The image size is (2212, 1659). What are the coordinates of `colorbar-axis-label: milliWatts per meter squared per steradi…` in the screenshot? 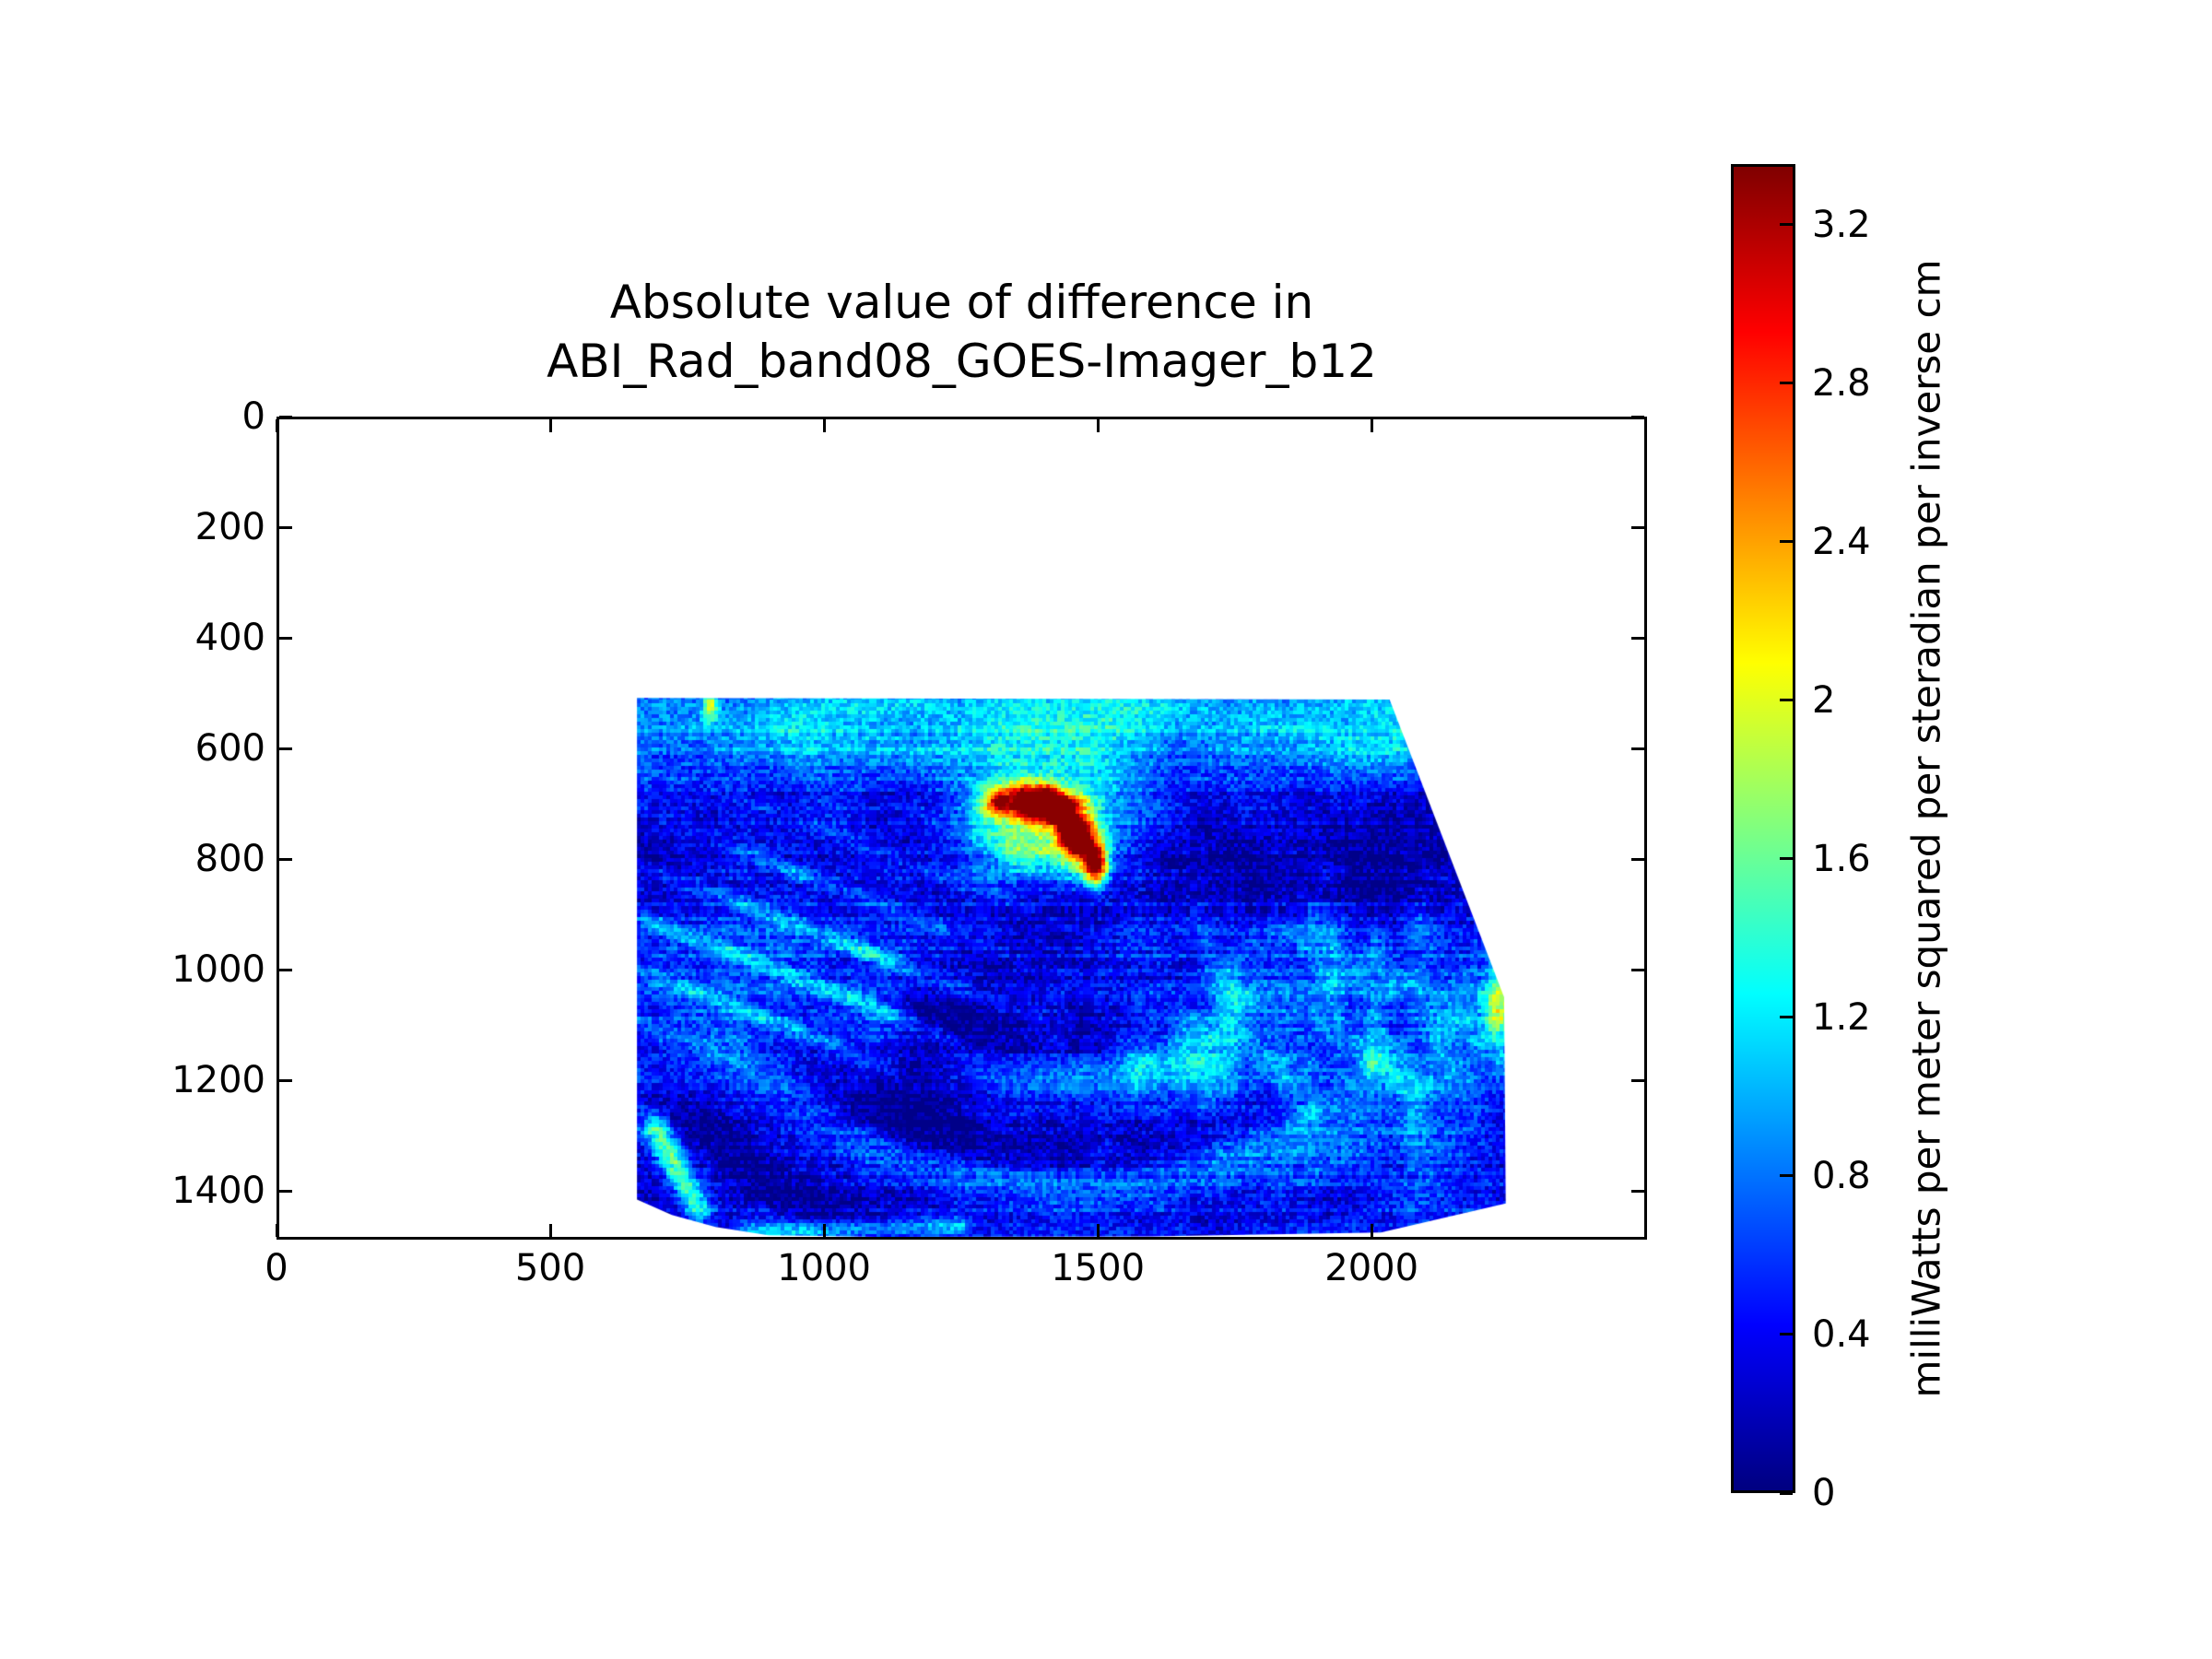 It's located at (1926, 828).